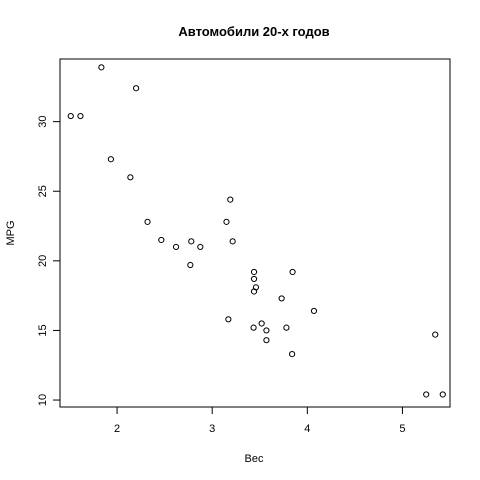  I want to click on y-axis: 10 15 20 25 30, so click(48, 261).